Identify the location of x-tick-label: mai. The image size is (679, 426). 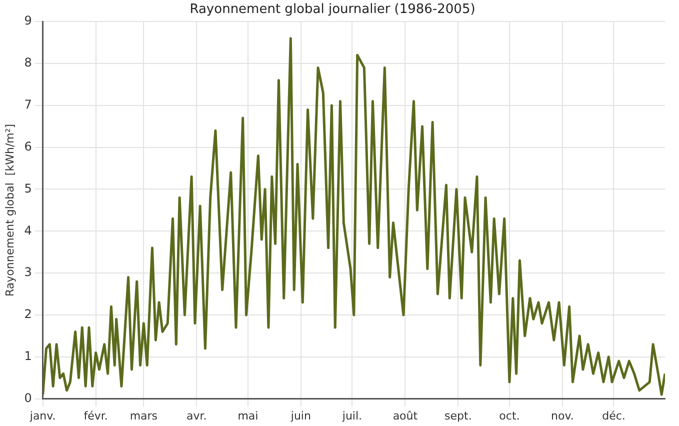
(248, 415).